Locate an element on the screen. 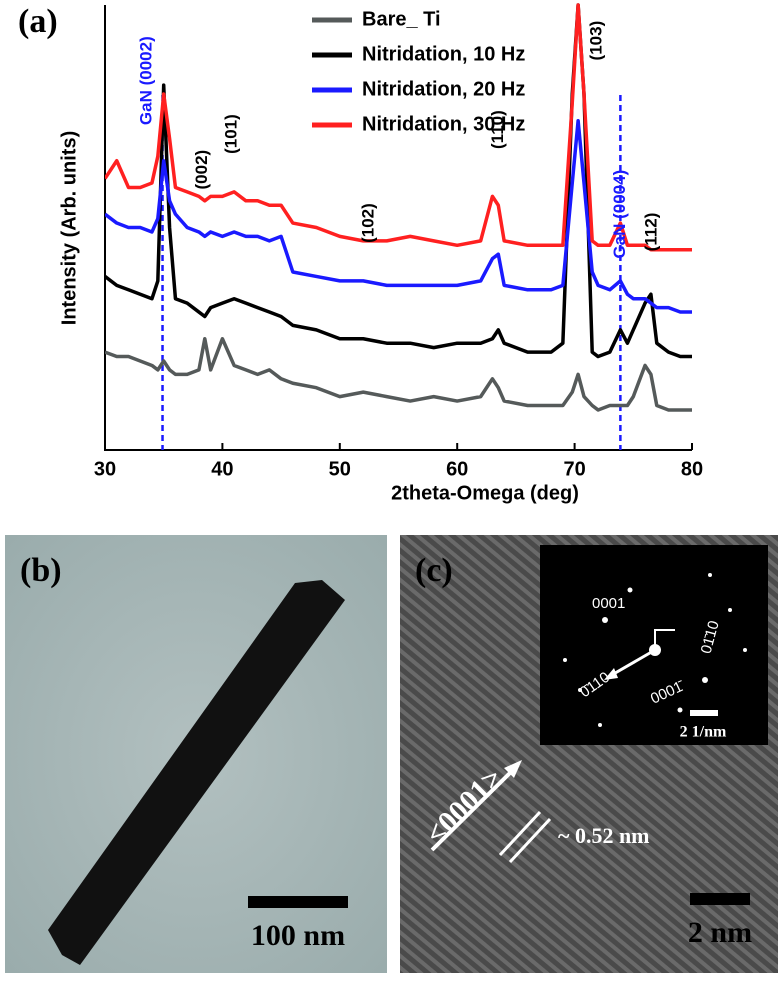  x-tick-label: 80 is located at coordinates (692, 469).